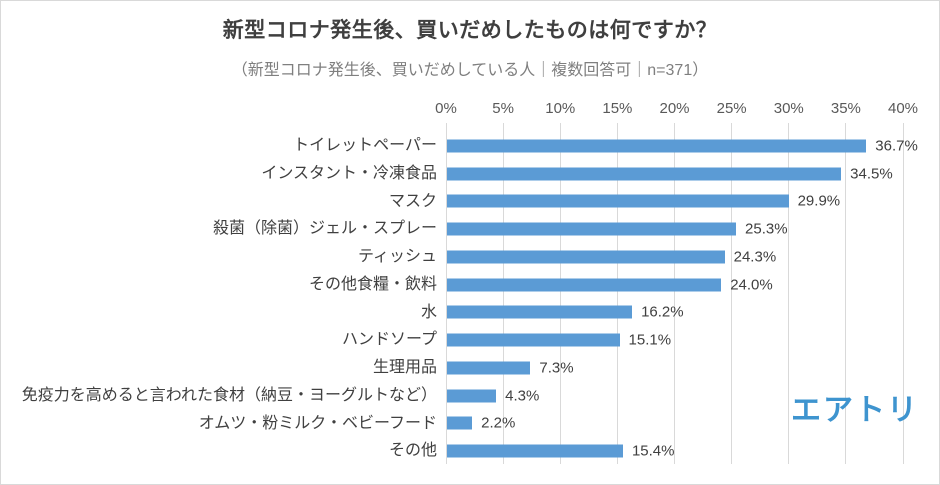 Image resolution: width=940 pixels, height=485 pixels. What do you see at coordinates (365, 145) in the screenshot?
I see `category-label: トイレットペーパー` at bounding box center [365, 145].